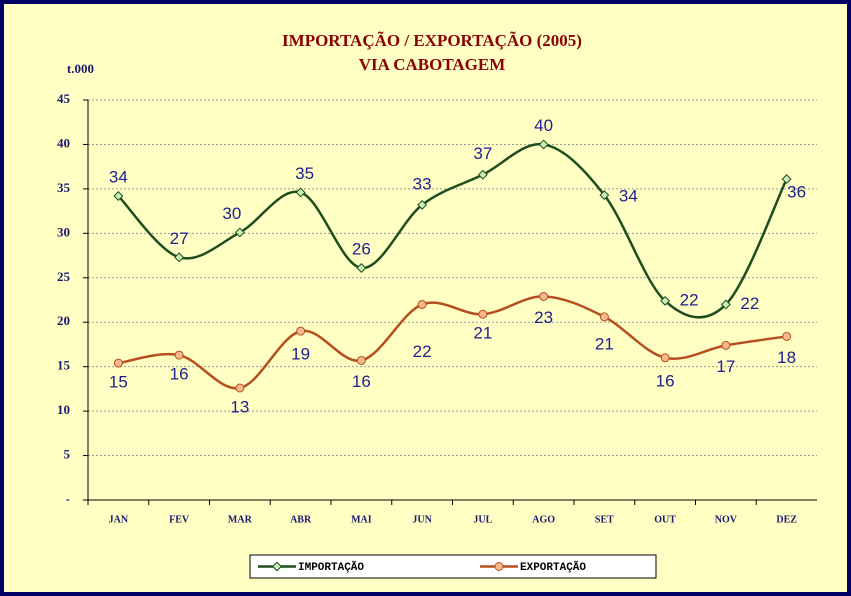 The image size is (851, 596). Describe the element at coordinates (304, 173) in the screenshot. I see `data-label: 35` at that location.